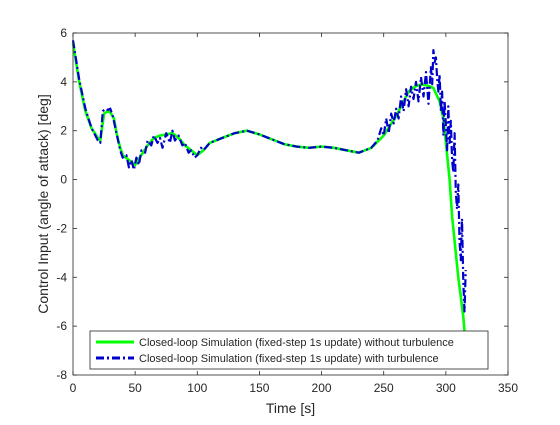 The width and height of the screenshot is (560, 425). Describe the element at coordinates (259, 388) in the screenshot. I see `x-tick-label: 150` at that location.